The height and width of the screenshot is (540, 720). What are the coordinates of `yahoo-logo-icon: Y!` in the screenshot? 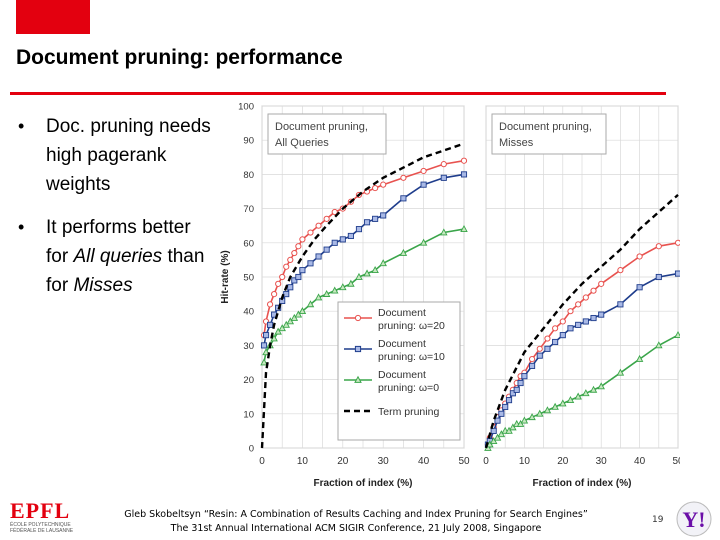 It's located at (694, 519).